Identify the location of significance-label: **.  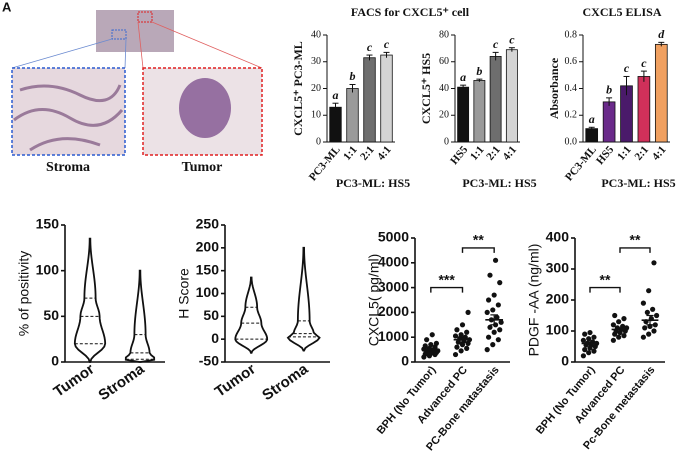
(478, 240).